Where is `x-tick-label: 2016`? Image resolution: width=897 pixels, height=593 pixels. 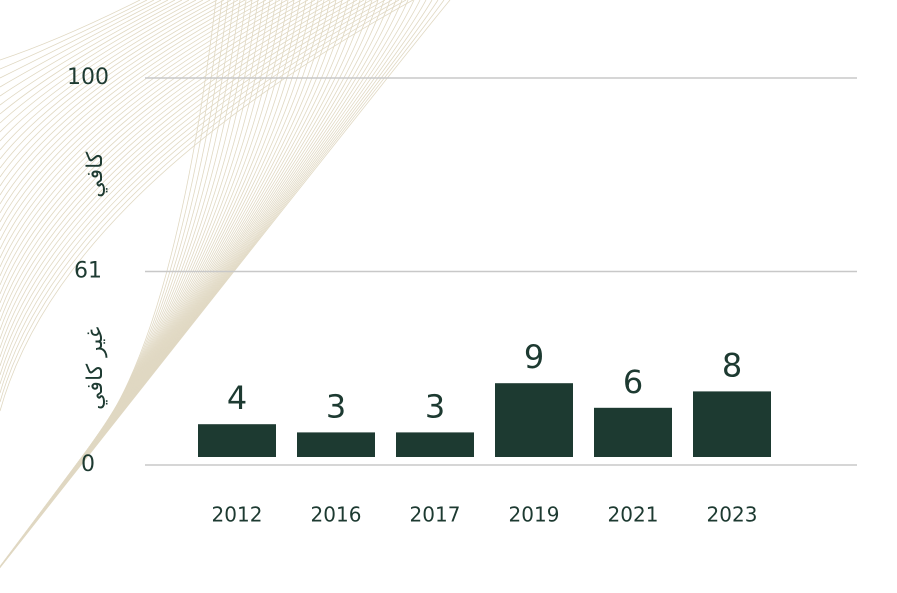 x-tick-label: 2016 is located at coordinates (336, 515).